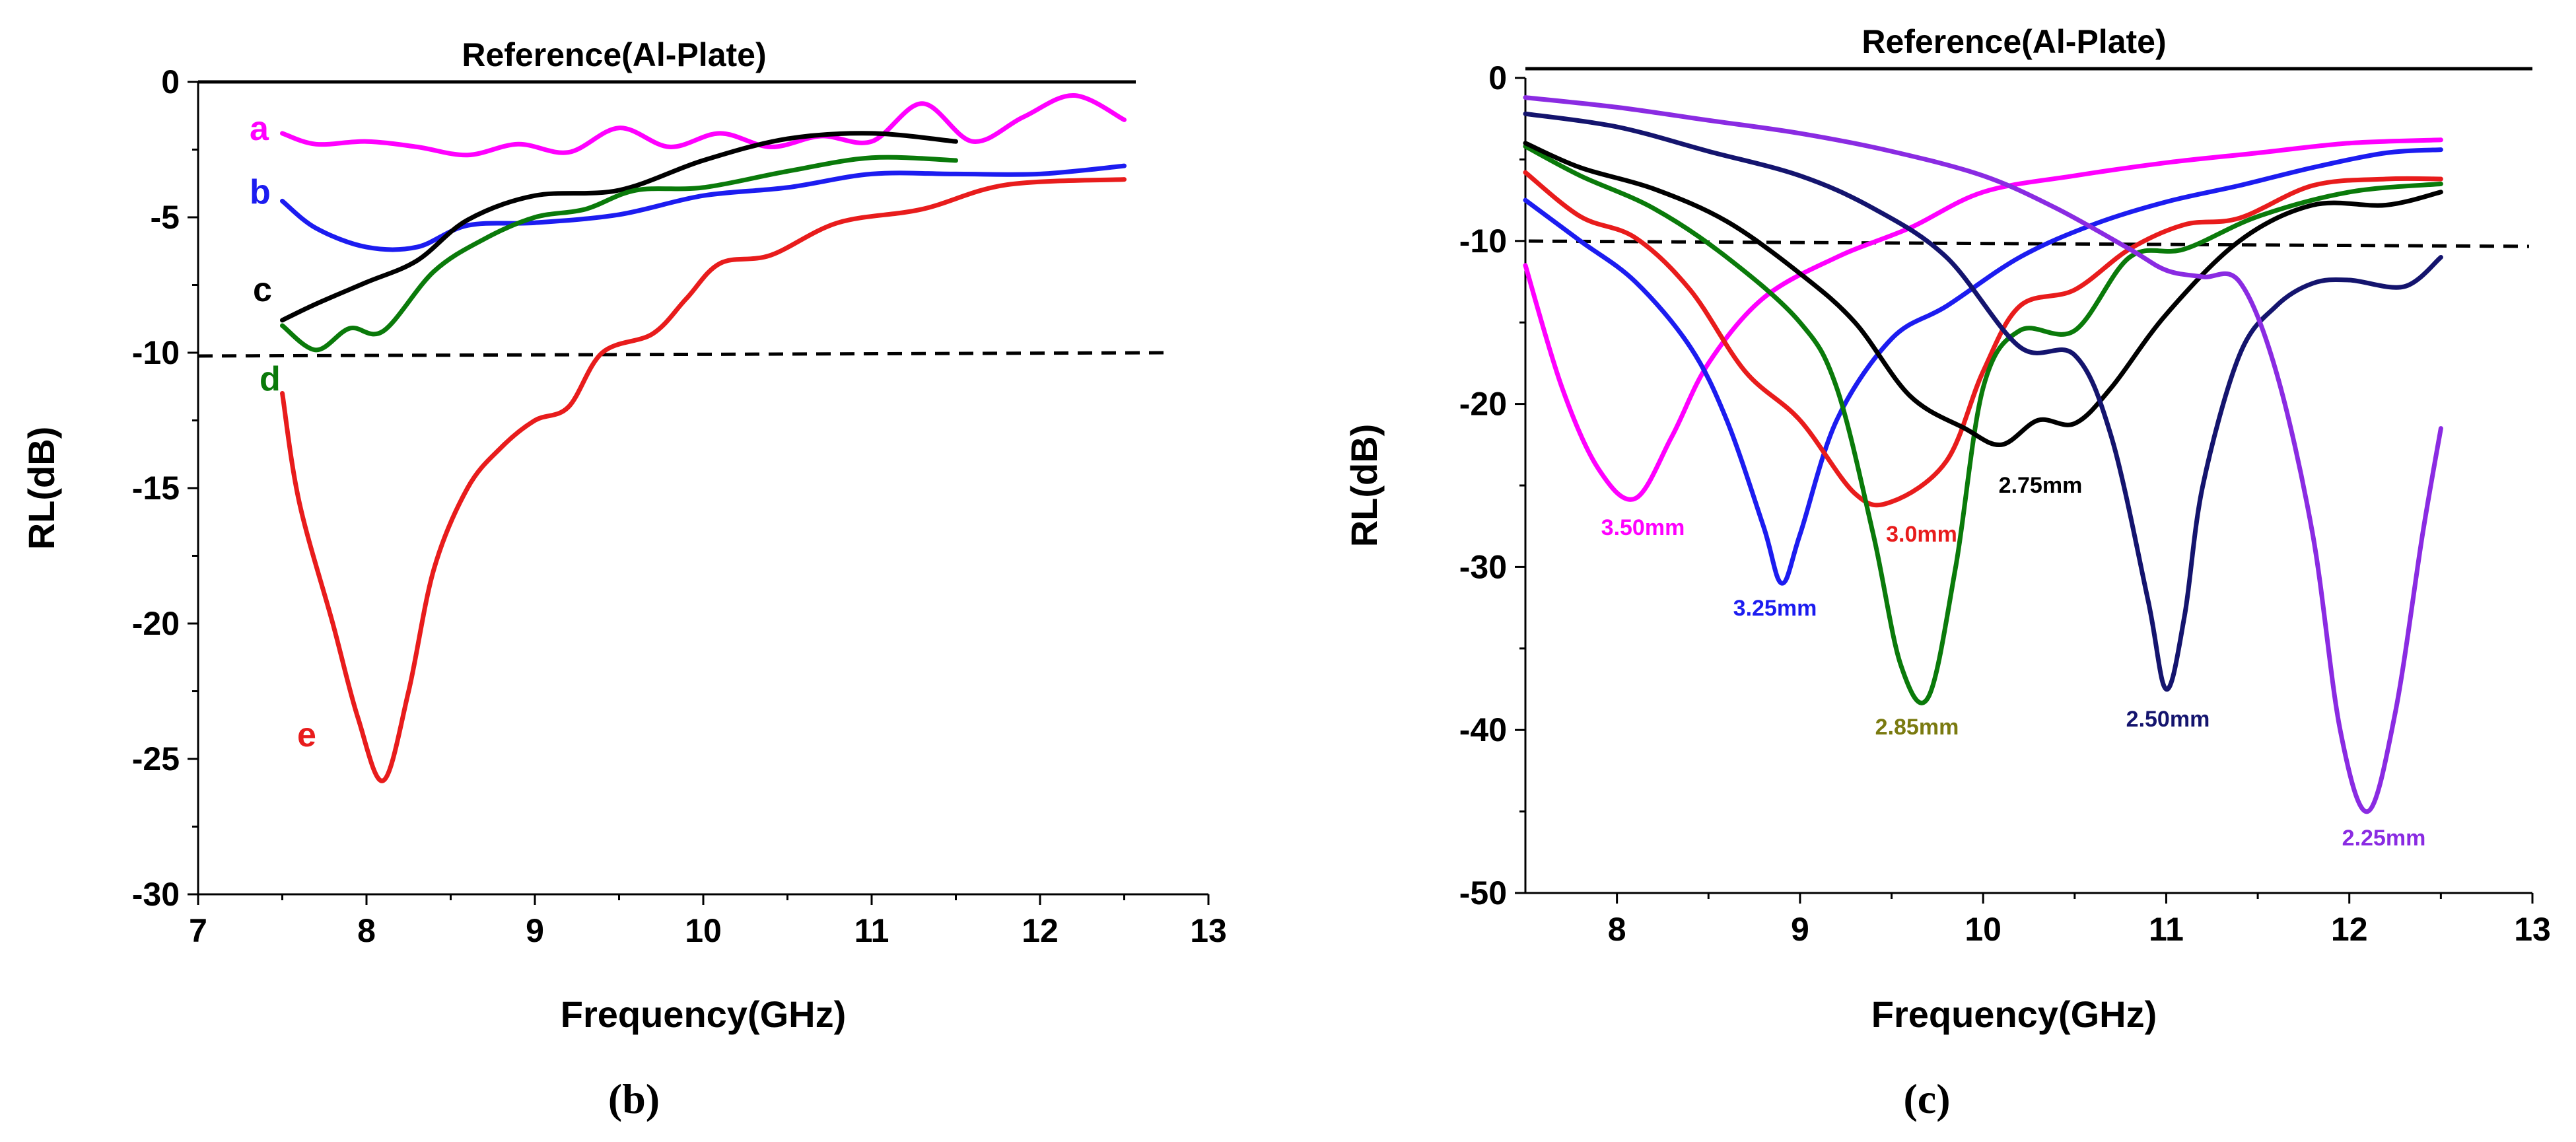  Describe the element at coordinates (1984, 930) in the screenshot. I see `x-tick-label-c-2: 10` at that location.